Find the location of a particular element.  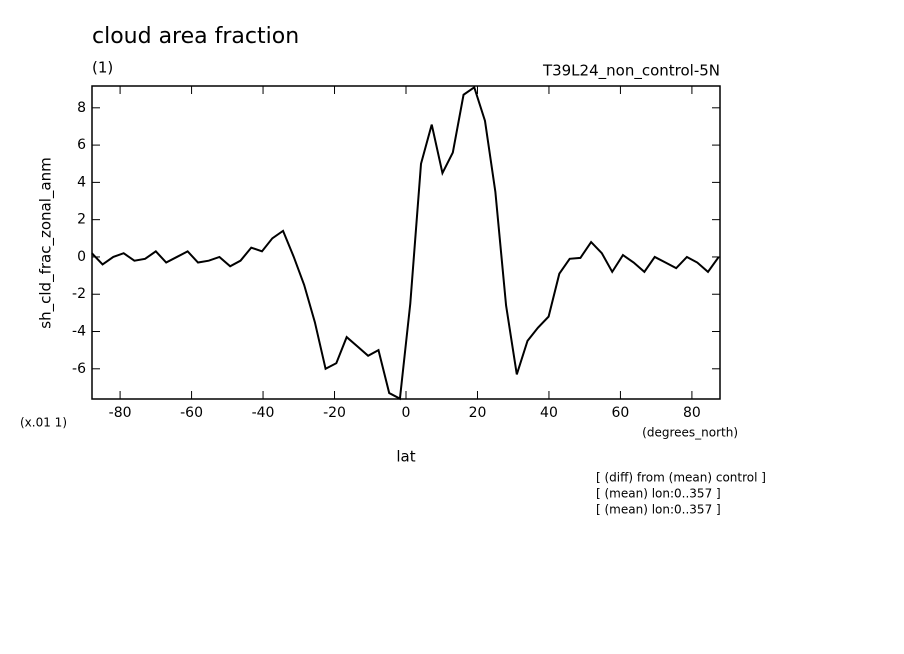

y-tick-label: -2 is located at coordinates (79, 294).